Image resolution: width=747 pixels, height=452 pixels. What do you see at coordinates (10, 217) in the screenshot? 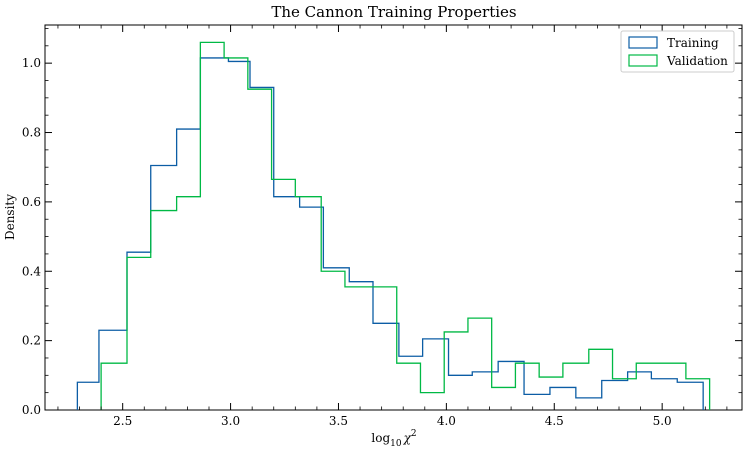
I see `y-axis-title: Density` at bounding box center [10, 217].